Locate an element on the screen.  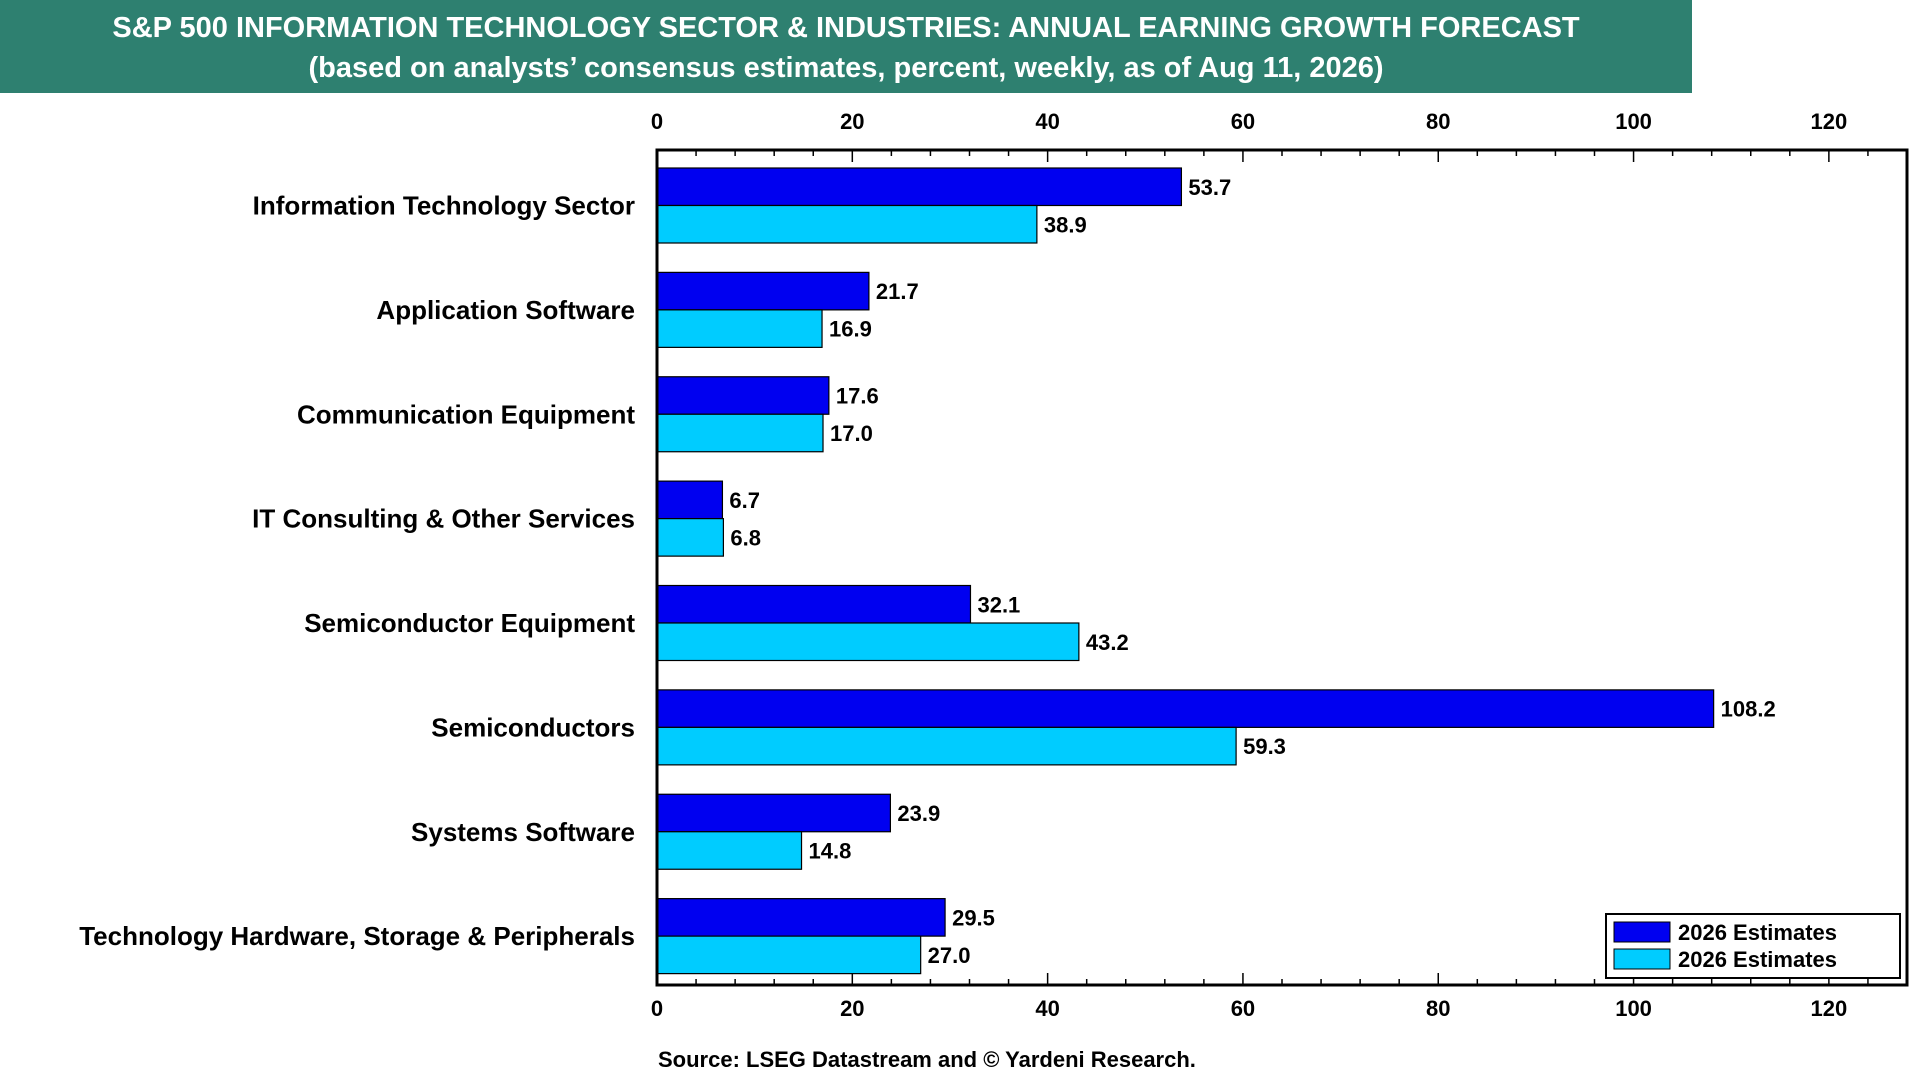
data-label: 17.0 is located at coordinates (851, 433).